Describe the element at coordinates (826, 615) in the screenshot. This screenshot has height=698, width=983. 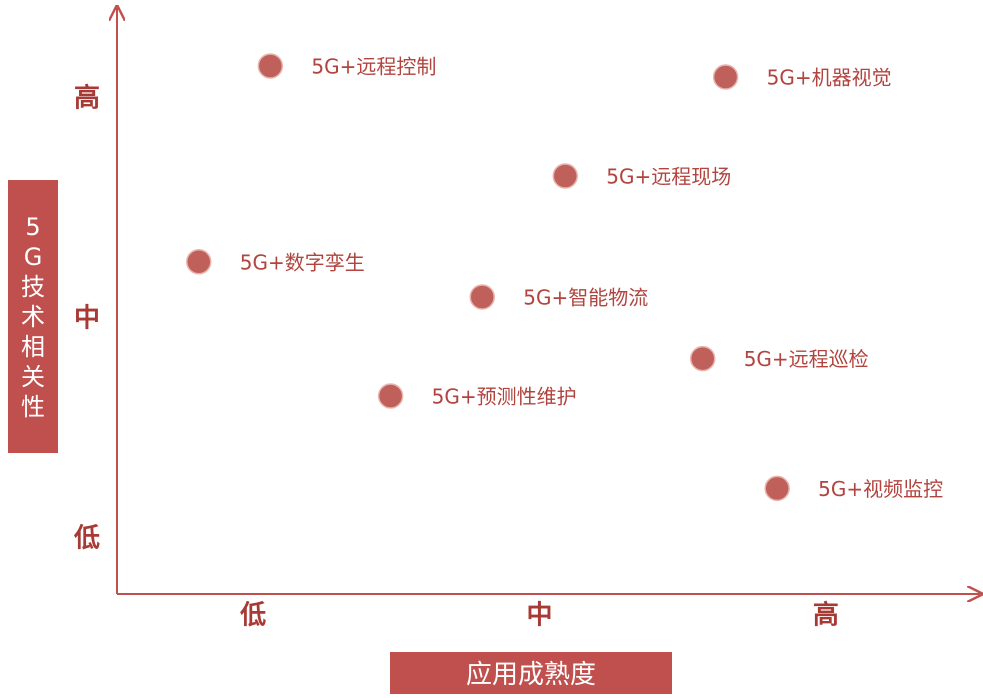
I see `x-tick-label: 高` at that location.